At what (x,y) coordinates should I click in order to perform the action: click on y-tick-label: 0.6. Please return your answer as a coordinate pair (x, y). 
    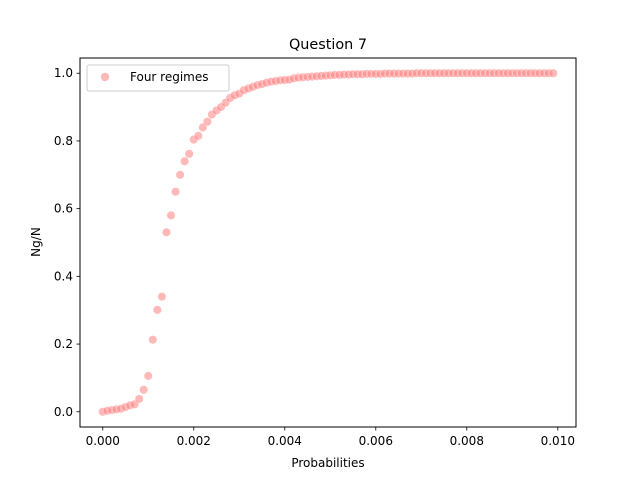
    Looking at the image, I should click on (63, 209).